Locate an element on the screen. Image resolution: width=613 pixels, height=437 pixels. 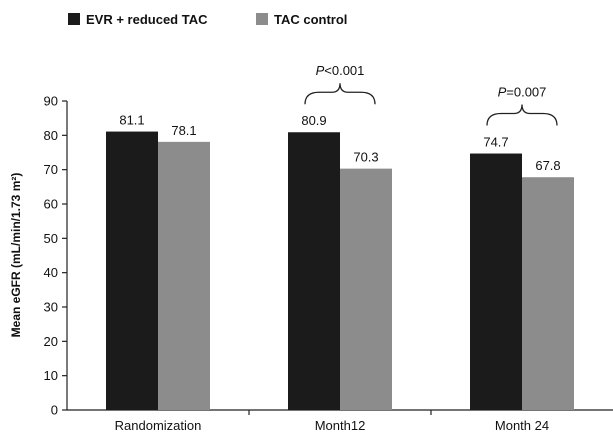
p-value-label: P=0.007 is located at coordinates (522, 92).